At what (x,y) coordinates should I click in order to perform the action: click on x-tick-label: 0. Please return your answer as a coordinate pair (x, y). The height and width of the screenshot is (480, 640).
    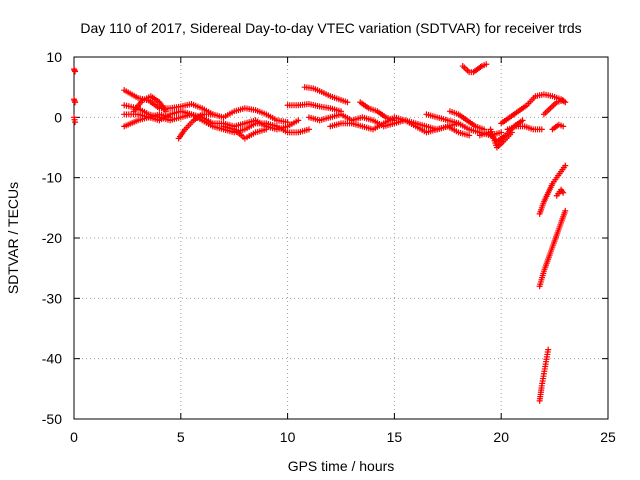
    Looking at the image, I should click on (74, 437).